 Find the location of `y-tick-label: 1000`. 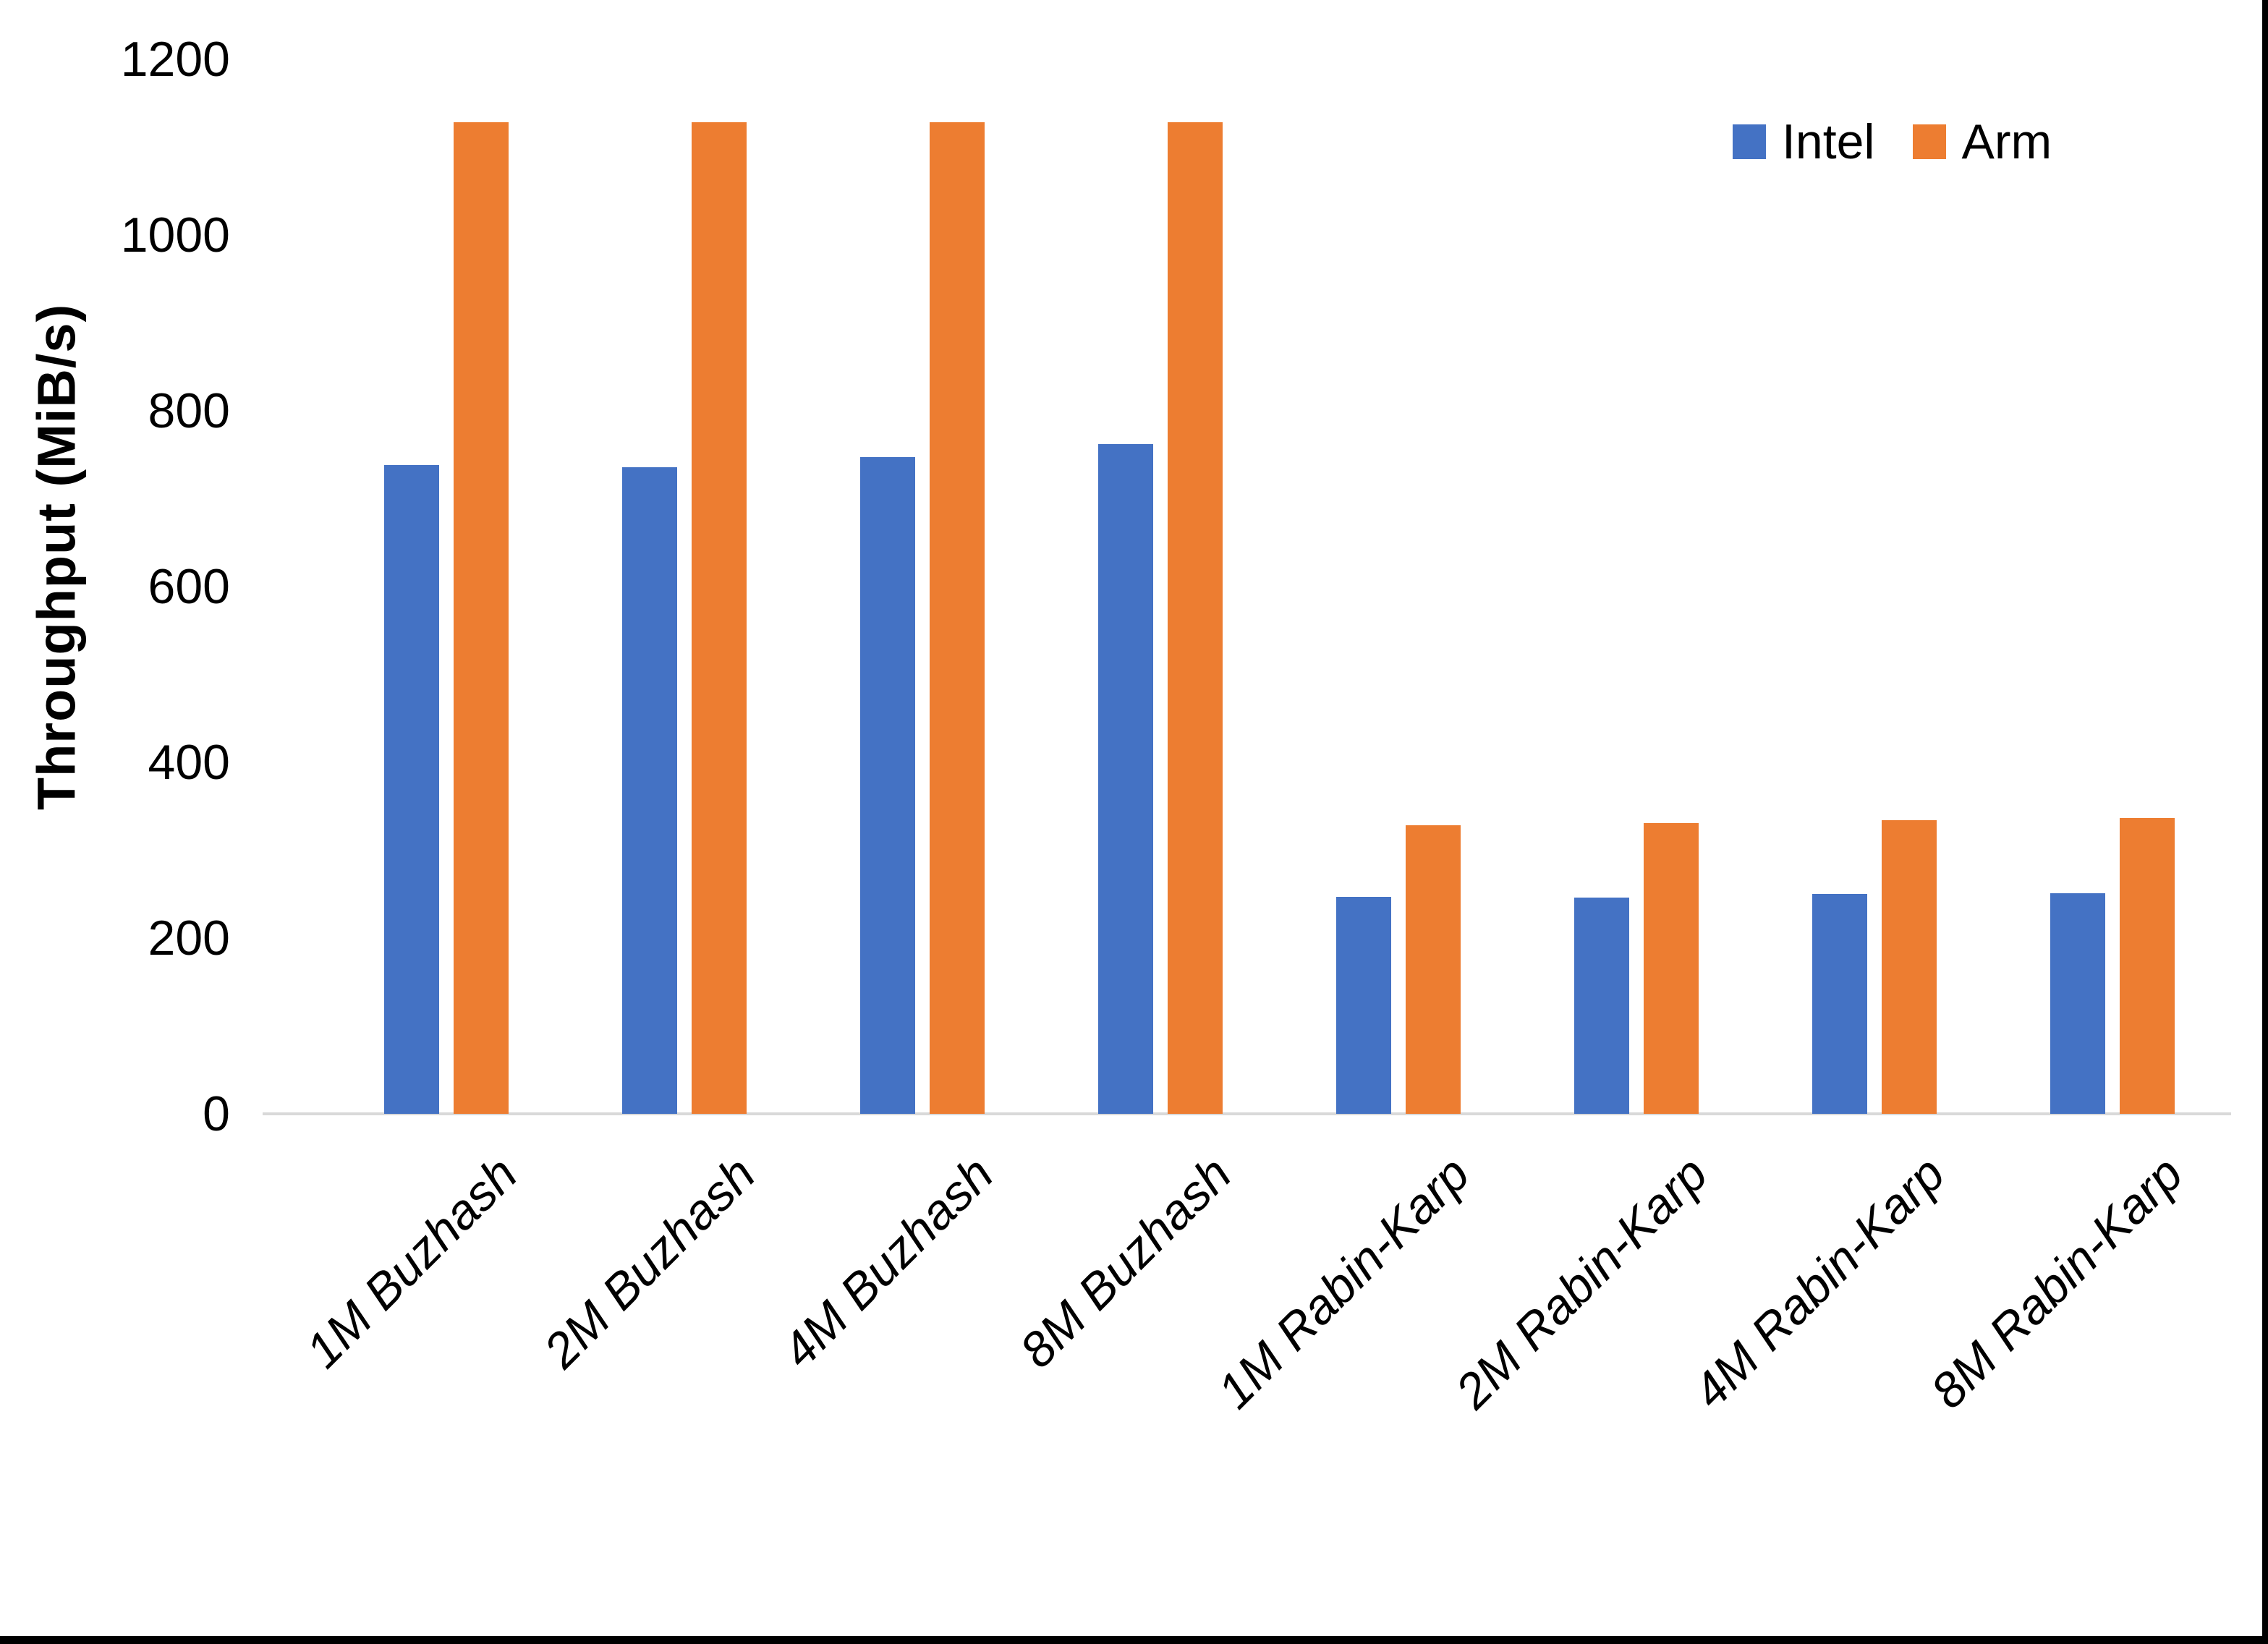

y-tick-label: 1000 is located at coordinates (175, 235).